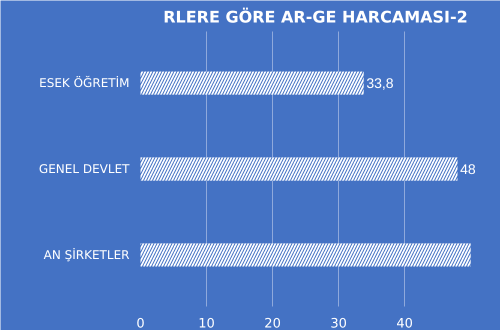 This screenshot has height=330, width=500. I want to click on x-tick-label: 0, so click(140, 323).